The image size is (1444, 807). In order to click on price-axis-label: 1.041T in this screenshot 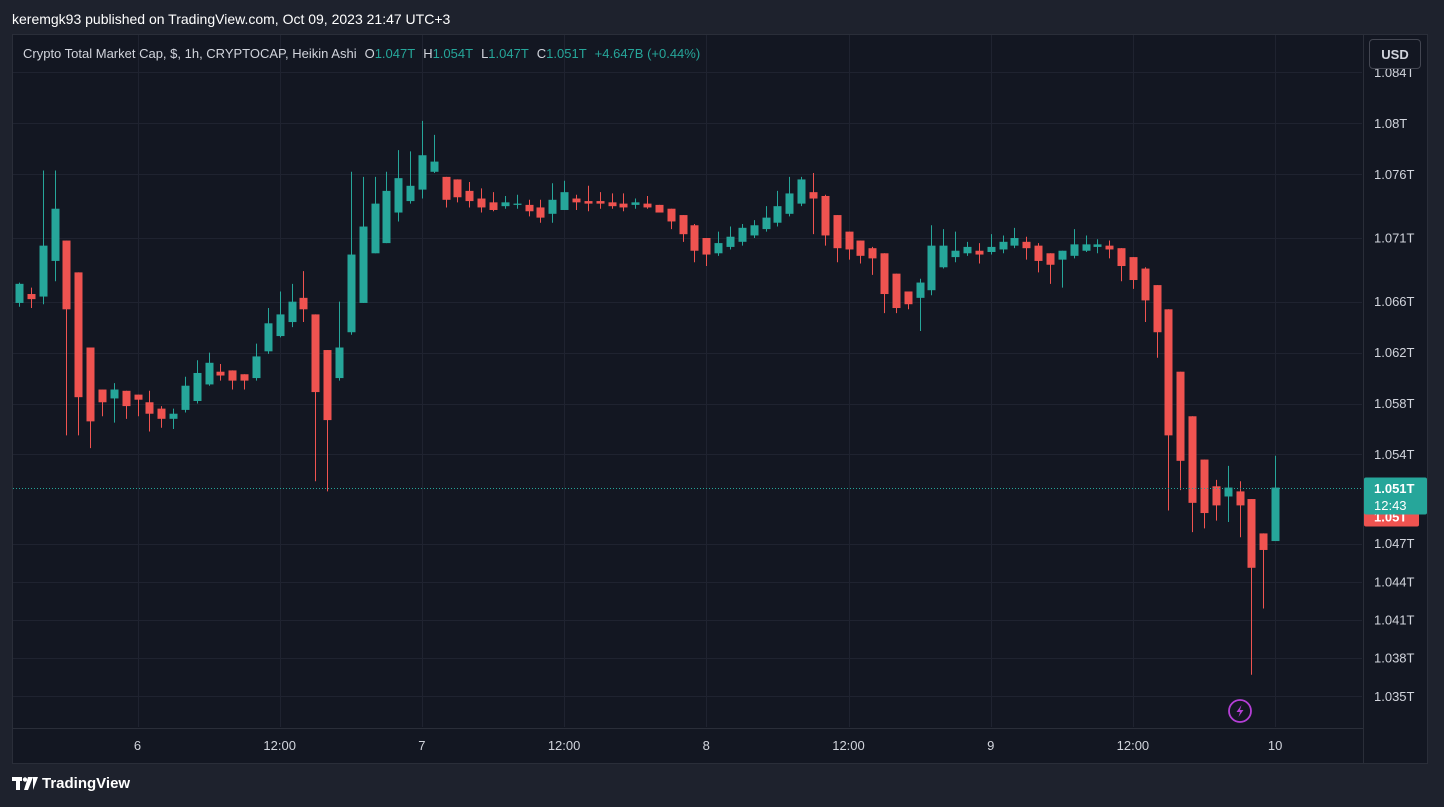, I will do `click(1394, 620)`.